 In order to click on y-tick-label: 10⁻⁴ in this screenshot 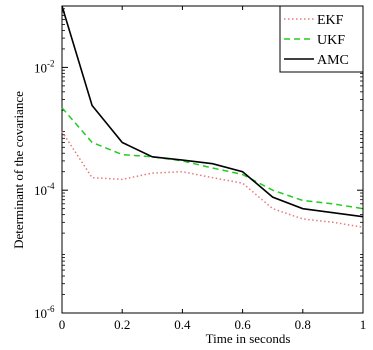, I will do `click(44, 189)`.